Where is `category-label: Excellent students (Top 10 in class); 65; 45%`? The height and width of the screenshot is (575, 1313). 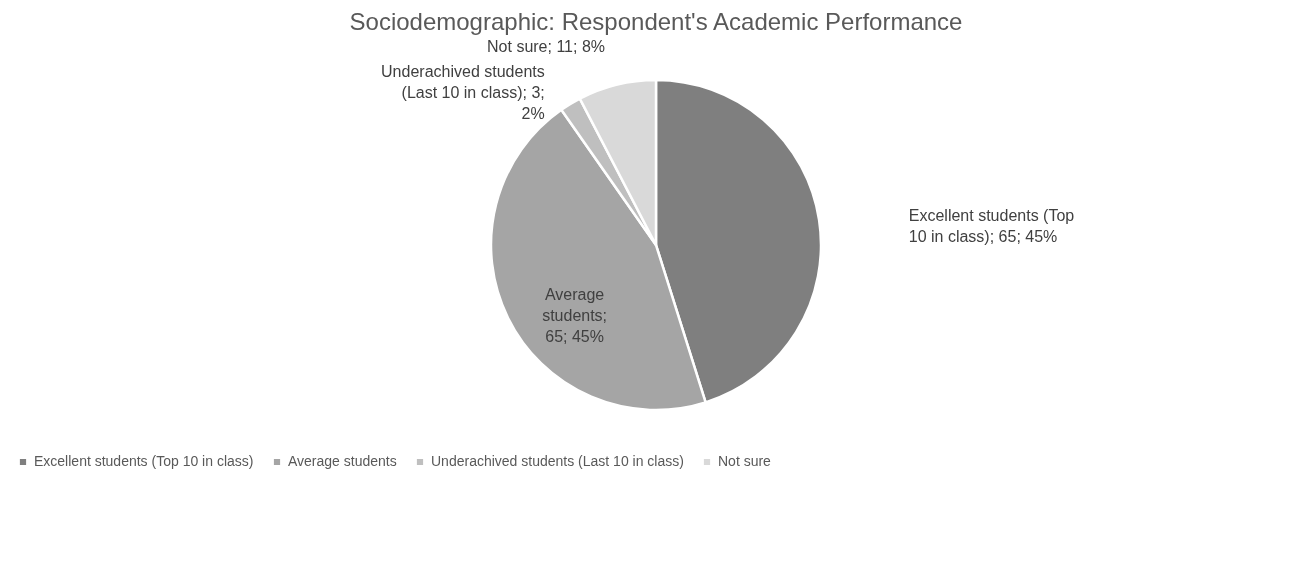 category-label: Excellent students (Top 10 in class); 65; 45% is located at coordinates (991, 226).